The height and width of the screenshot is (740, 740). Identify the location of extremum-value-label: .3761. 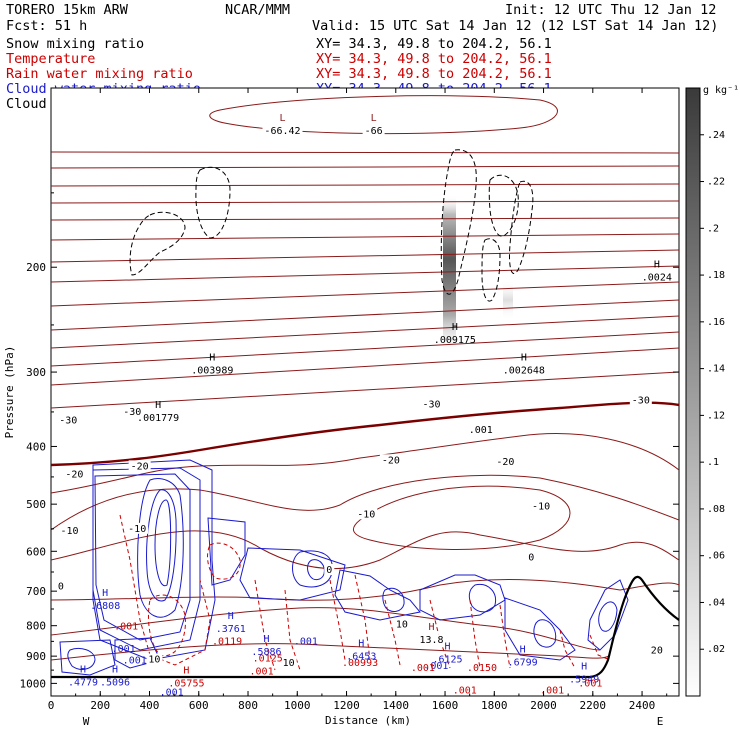
(231, 629).